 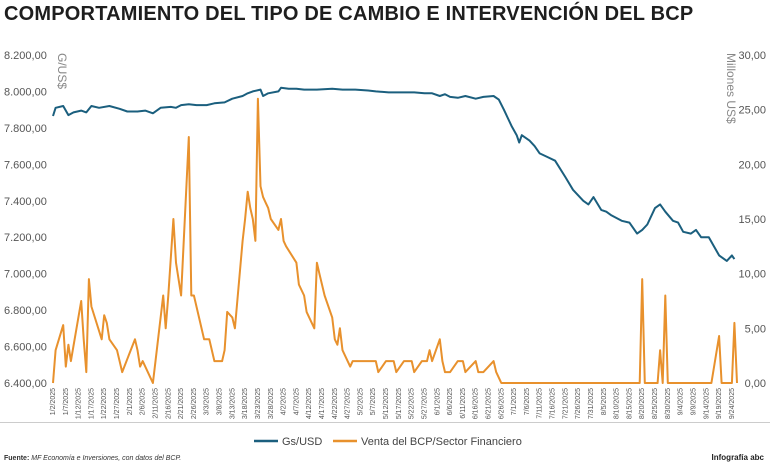 I want to click on right-axis-tick-label: 25,00, so click(x=752, y=111).